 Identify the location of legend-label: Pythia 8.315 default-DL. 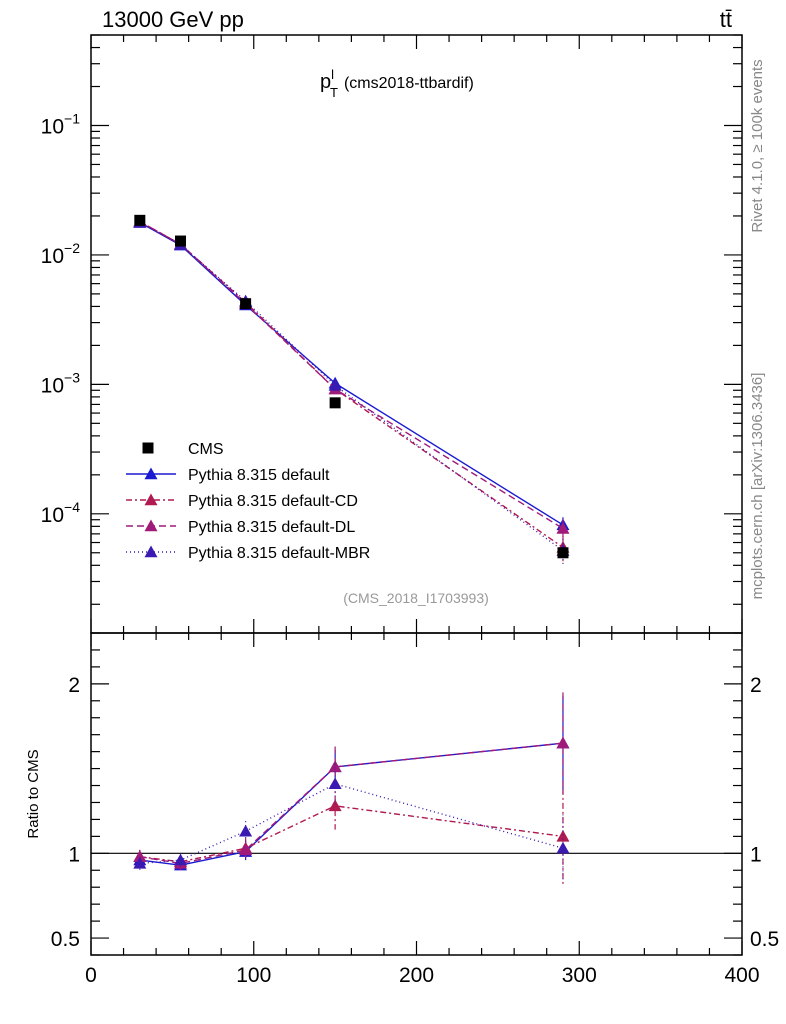
(271, 527).